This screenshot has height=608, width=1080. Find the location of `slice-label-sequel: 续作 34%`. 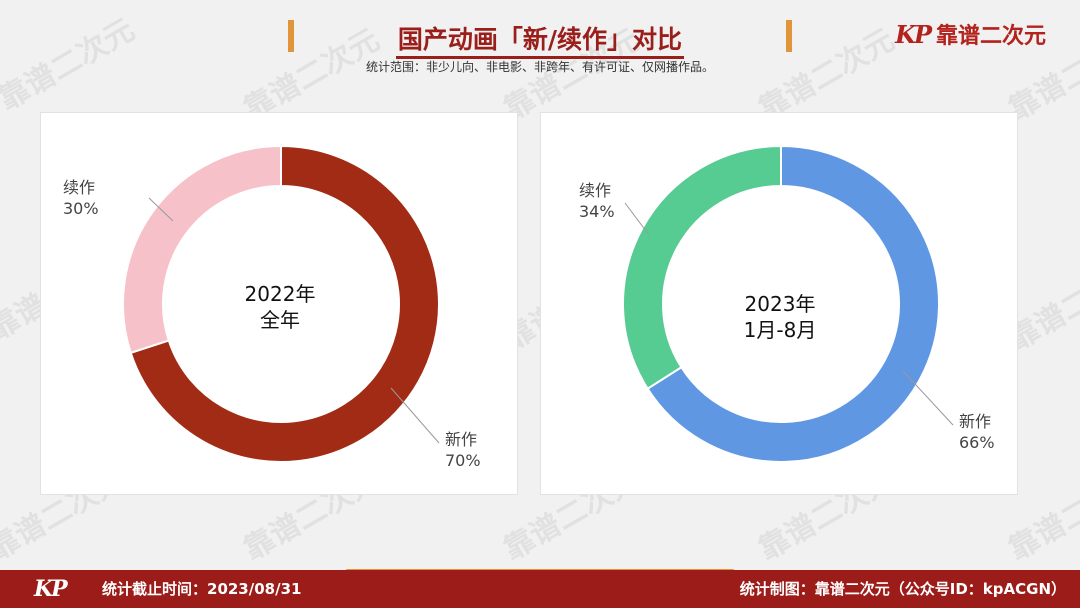

slice-label-sequel: 续作 34% is located at coordinates (597, 201).